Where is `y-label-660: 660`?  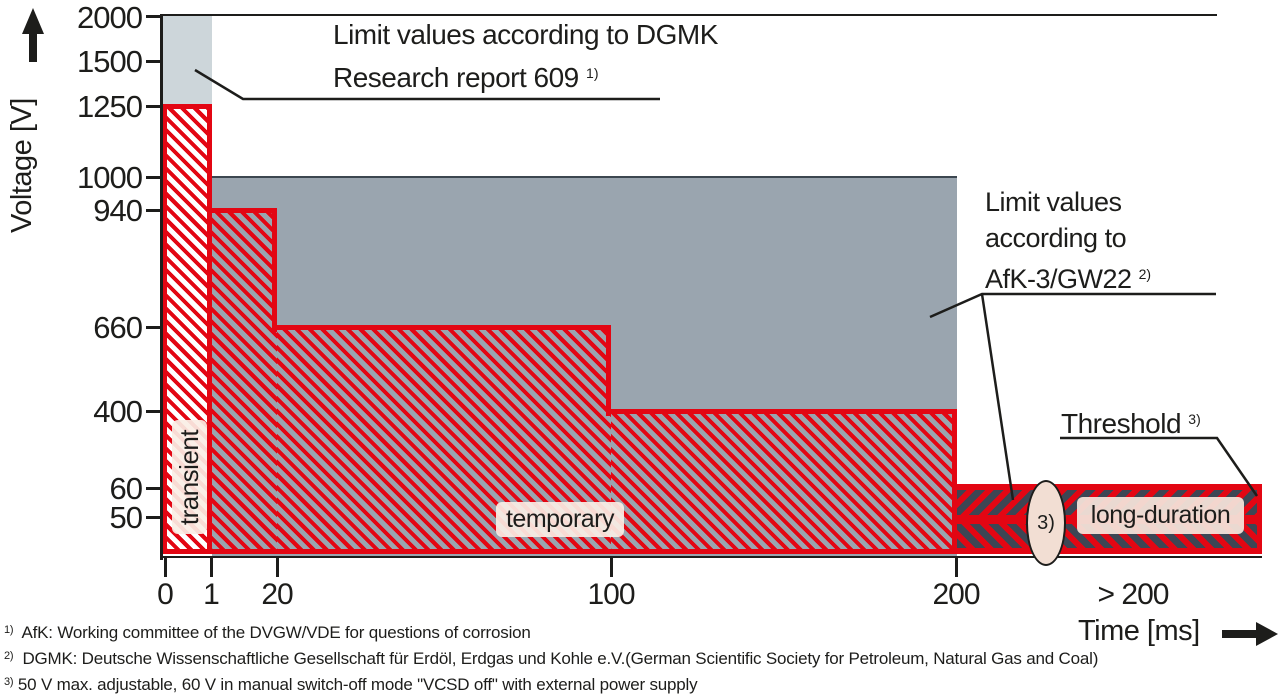 y-label-660: 660 is located at coordinates (118, 327).